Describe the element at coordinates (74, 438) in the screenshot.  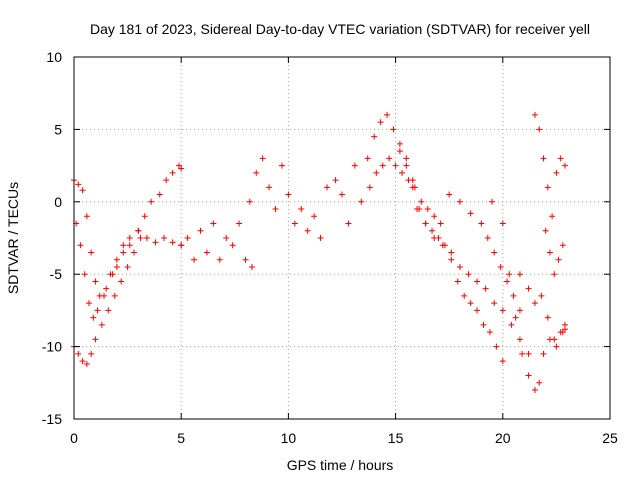
I see `x-tick-label: 0` at that location.